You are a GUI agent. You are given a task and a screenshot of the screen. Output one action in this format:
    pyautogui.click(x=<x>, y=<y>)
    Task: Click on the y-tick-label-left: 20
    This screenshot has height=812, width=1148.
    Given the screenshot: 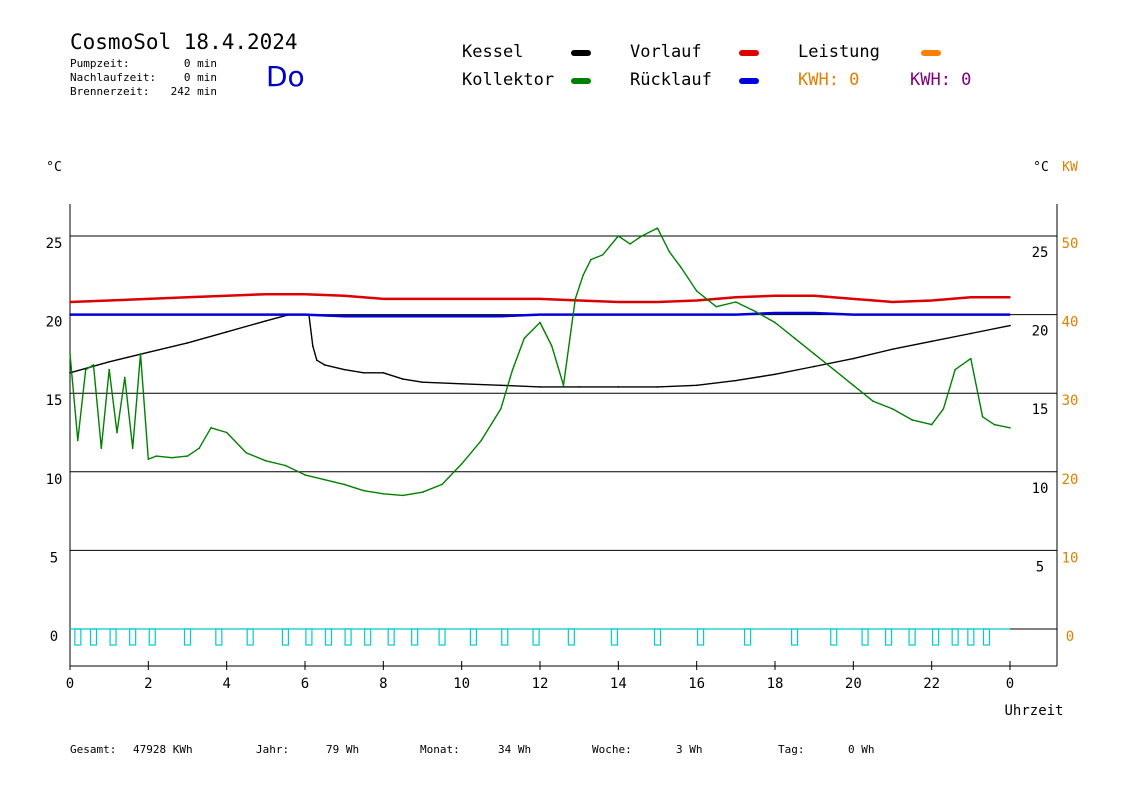 What is the action you would take?
    pyautogui.click(x=54, y=323)
    